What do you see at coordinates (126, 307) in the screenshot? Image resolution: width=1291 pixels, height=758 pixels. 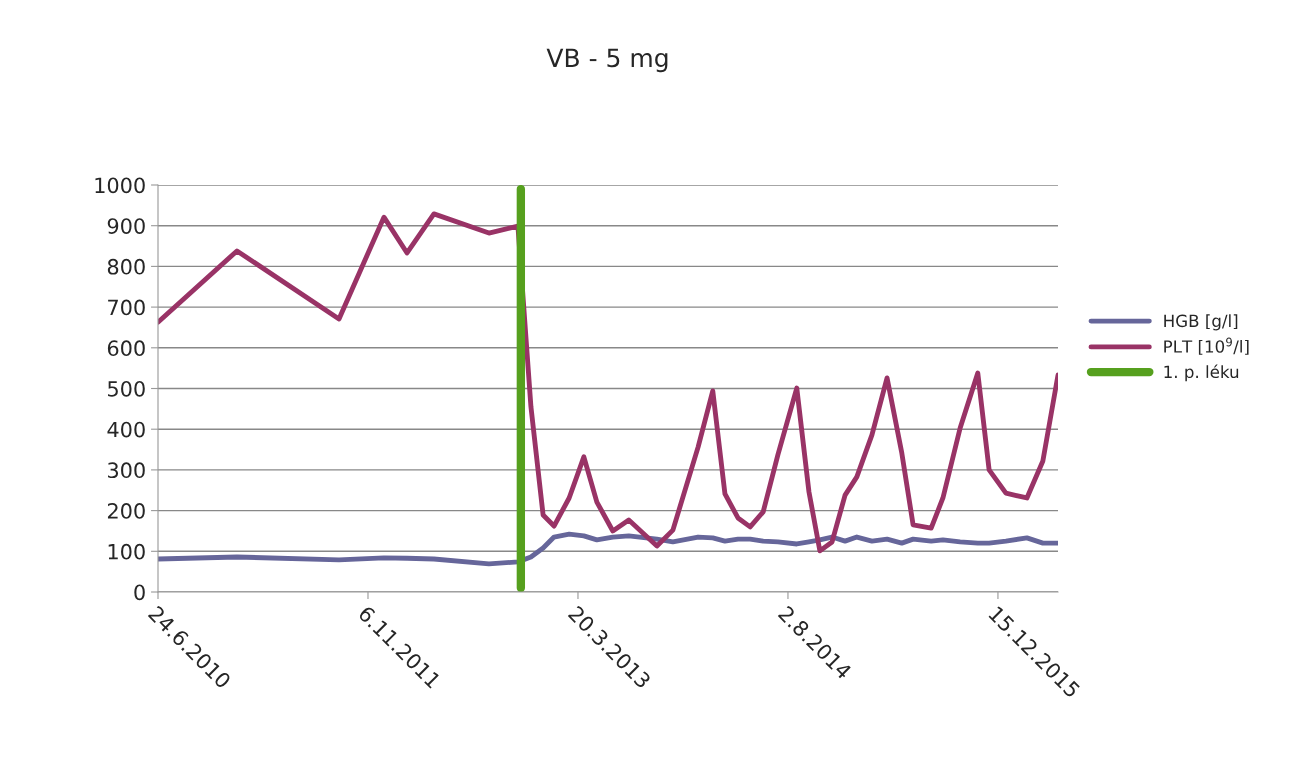 I see `y-tick-label: 700` at bounding box center [126, 307].